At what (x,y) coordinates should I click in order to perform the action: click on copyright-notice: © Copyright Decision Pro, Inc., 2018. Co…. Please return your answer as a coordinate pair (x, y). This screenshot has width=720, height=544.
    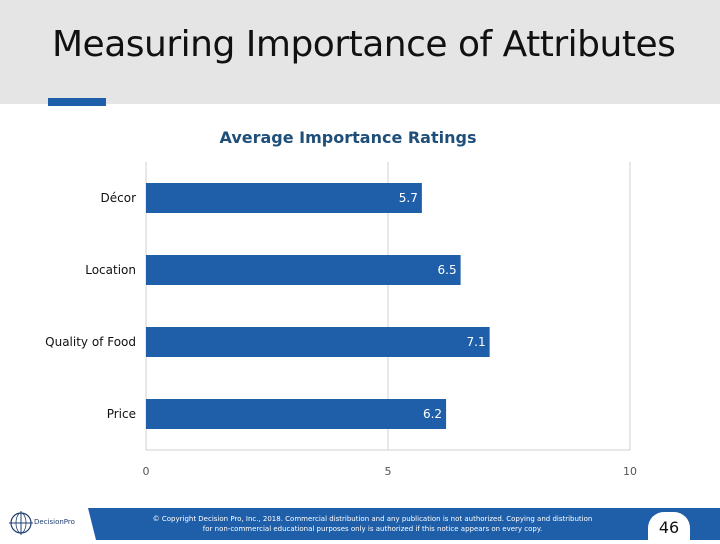
    Looking at the image, I should click on (372, 524).